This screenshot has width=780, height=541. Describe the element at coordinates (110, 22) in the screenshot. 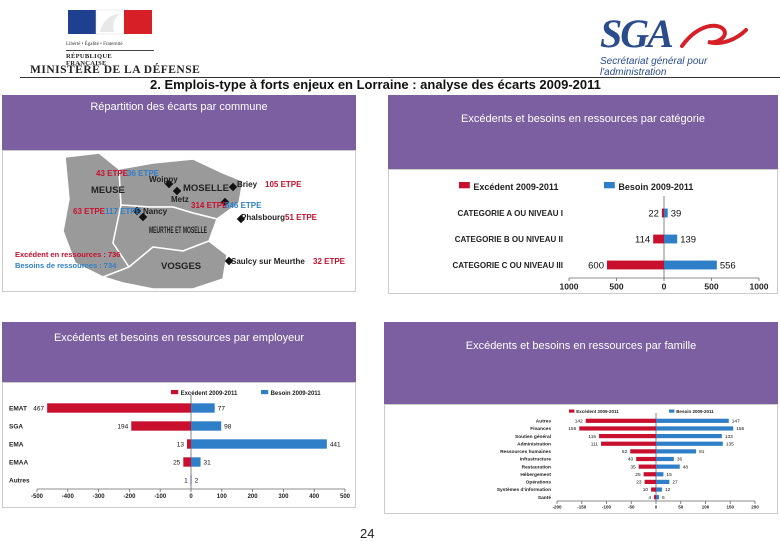

I see `marianne-flag-icon` at that location.